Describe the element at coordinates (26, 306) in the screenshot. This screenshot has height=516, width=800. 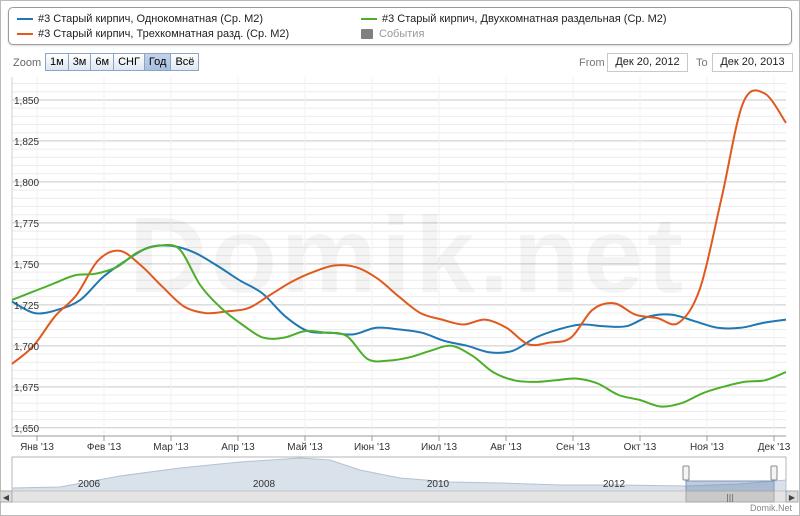
I see `y-tick-label: 1,725` at that location.